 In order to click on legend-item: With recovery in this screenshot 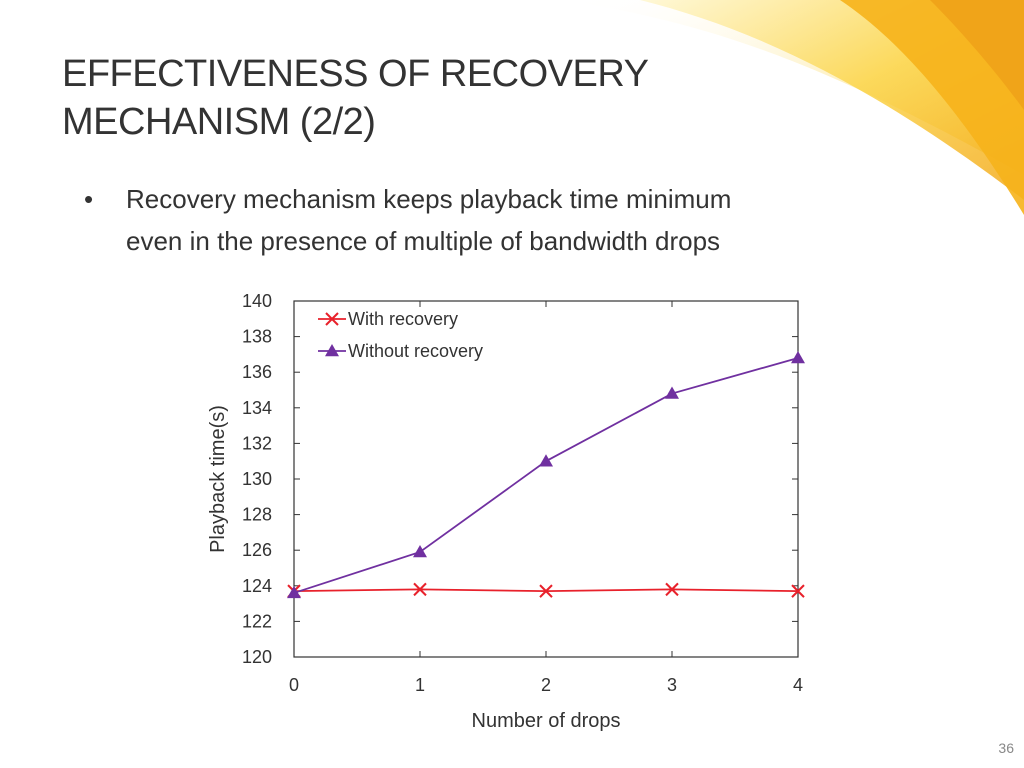, I will do `click(388, 319)`.